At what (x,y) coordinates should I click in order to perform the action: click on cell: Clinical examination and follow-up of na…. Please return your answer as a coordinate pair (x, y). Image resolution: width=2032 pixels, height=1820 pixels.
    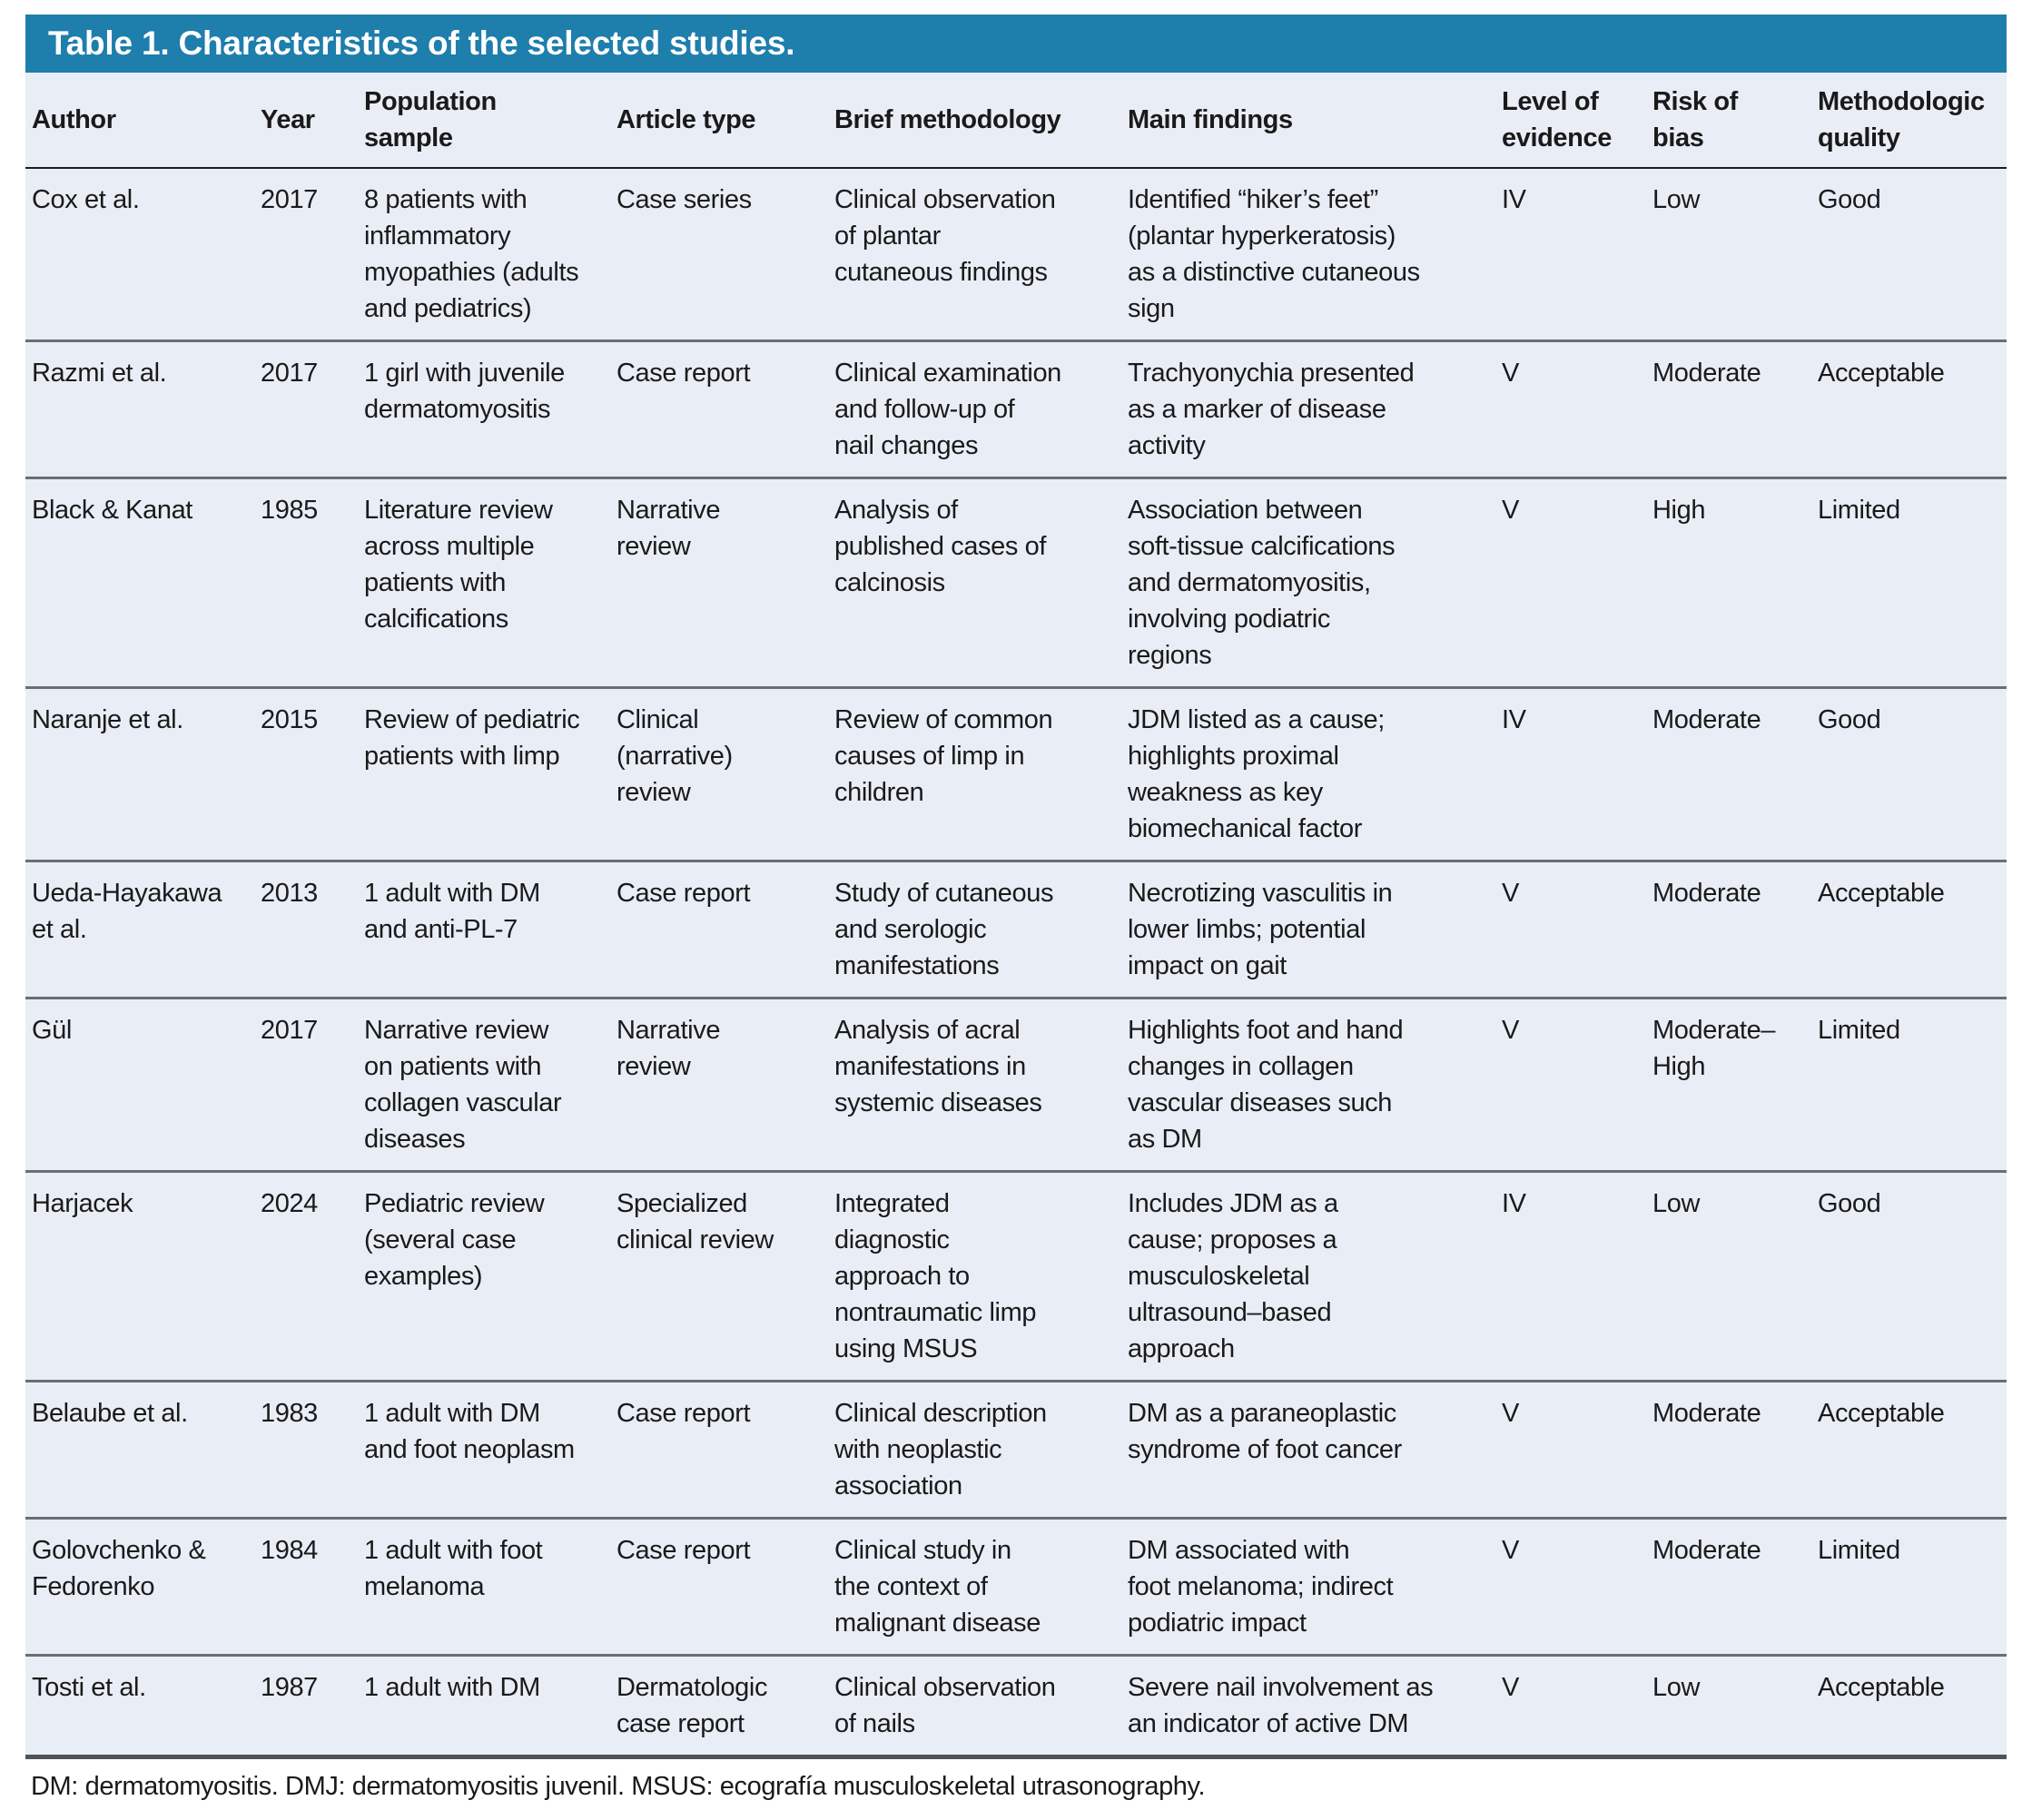
    Looking at the image, I should click on (975, 409).